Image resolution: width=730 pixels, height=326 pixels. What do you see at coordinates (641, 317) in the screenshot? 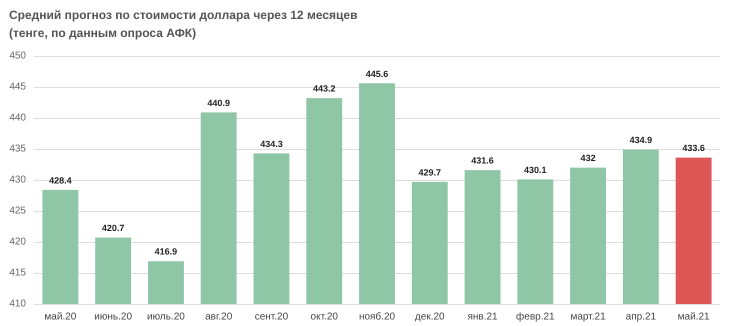
I see `x-tick-label: апр.21` at bounding box center [641, 317].